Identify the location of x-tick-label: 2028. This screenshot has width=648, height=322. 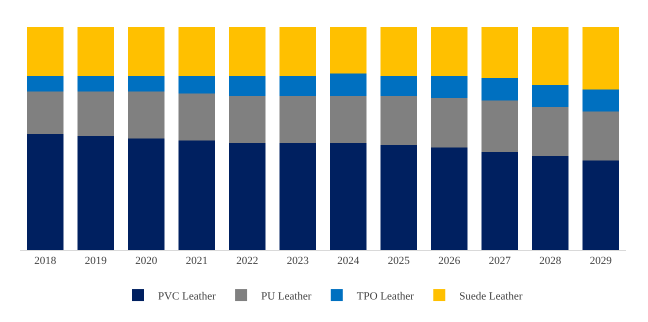
(550, 261).